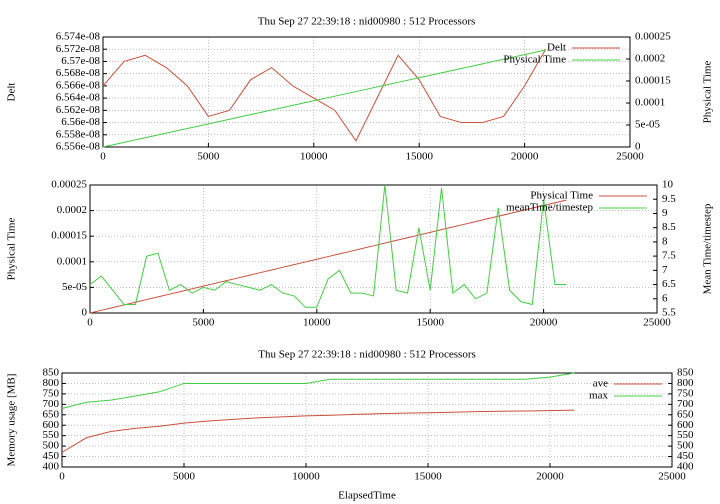  I want to click on y2-tick-label: 8, so click(665, 241).